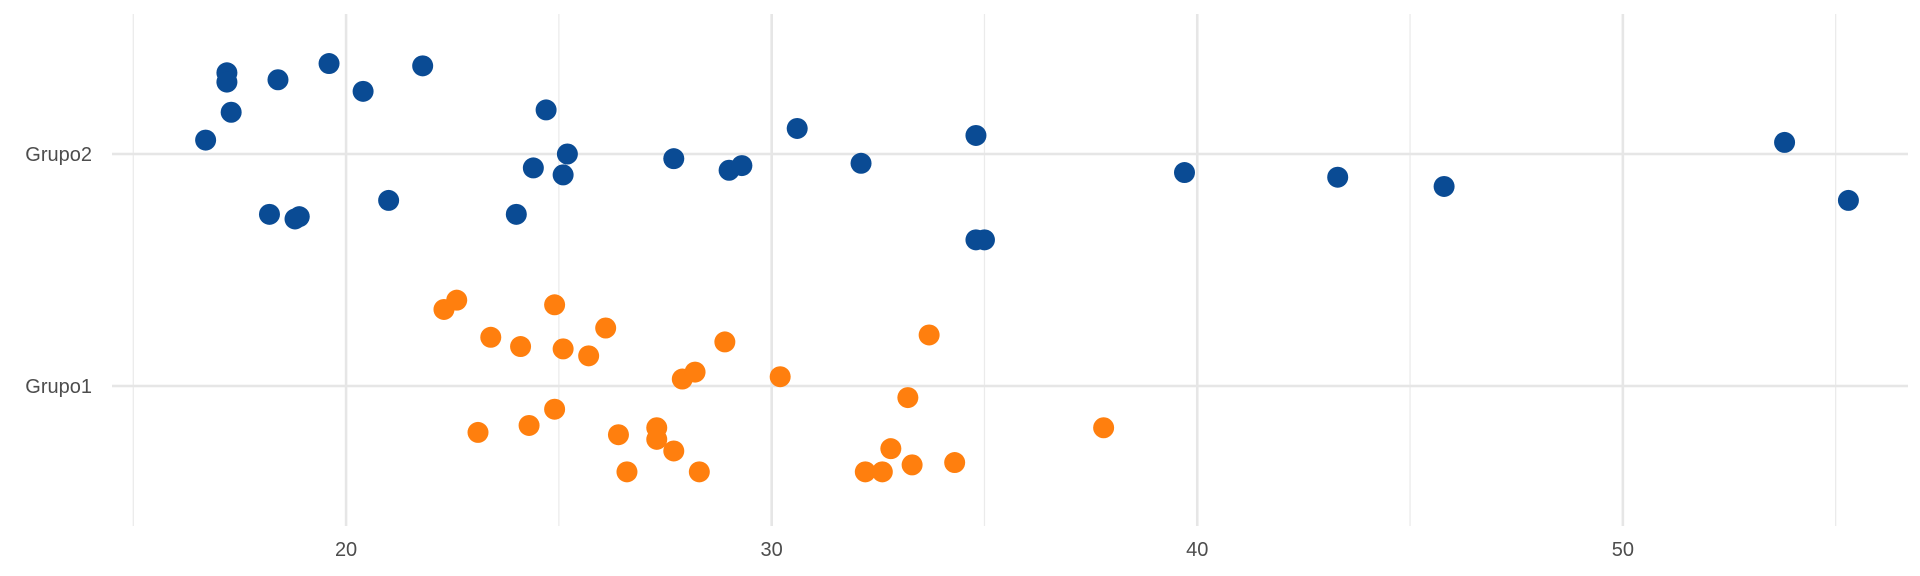 Image resolution: width=1920 pixels, height=576 pixels. I want to click on x-tick-label: 20, so click(346, 550).